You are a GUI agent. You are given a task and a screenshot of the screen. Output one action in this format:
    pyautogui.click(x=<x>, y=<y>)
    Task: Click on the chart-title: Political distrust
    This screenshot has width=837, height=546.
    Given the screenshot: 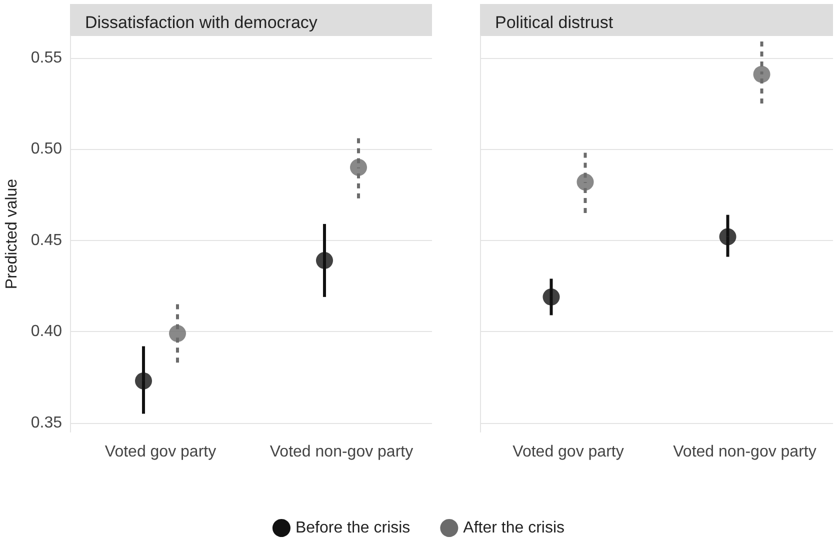 What is the action you would take?
    pyautogui.click(x=554, y=22)
    